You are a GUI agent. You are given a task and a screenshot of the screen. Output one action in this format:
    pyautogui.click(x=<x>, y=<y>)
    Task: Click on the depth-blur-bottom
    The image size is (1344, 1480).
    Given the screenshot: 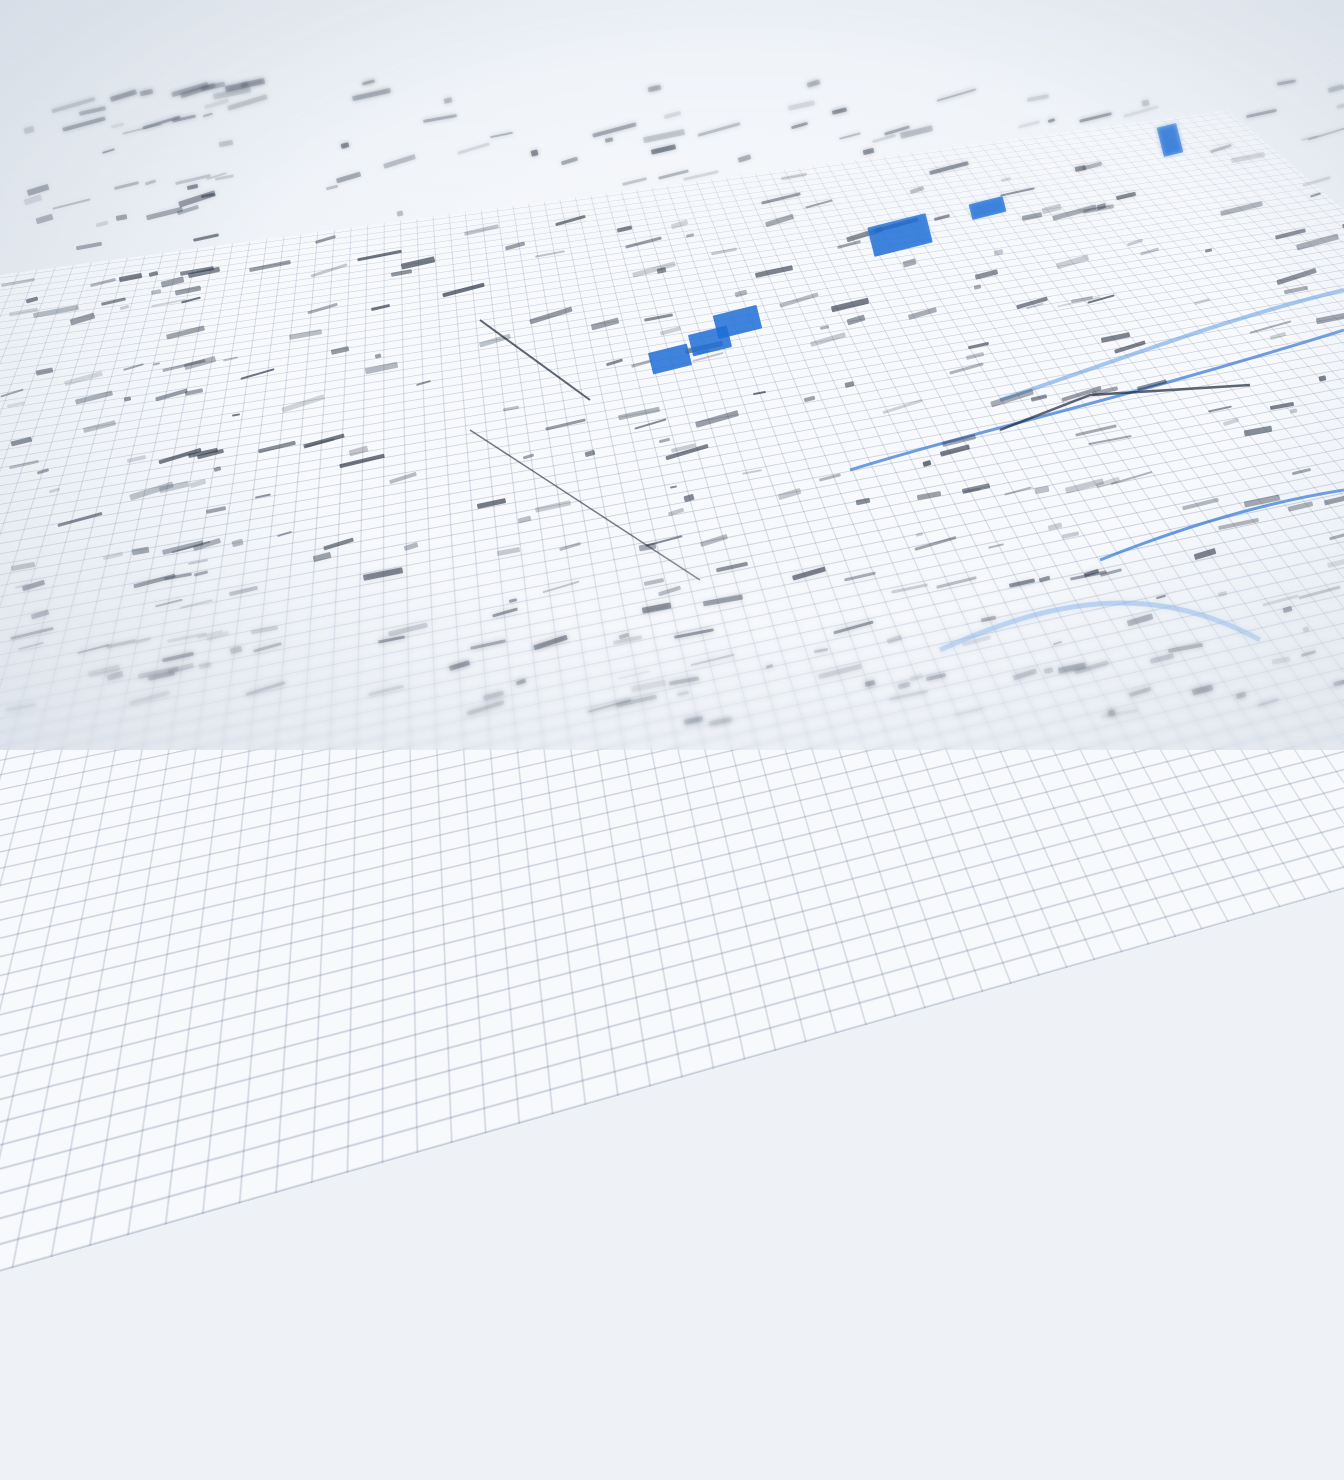 What is the action you would take?
    pyautogui.click(x=672, y=640)
    